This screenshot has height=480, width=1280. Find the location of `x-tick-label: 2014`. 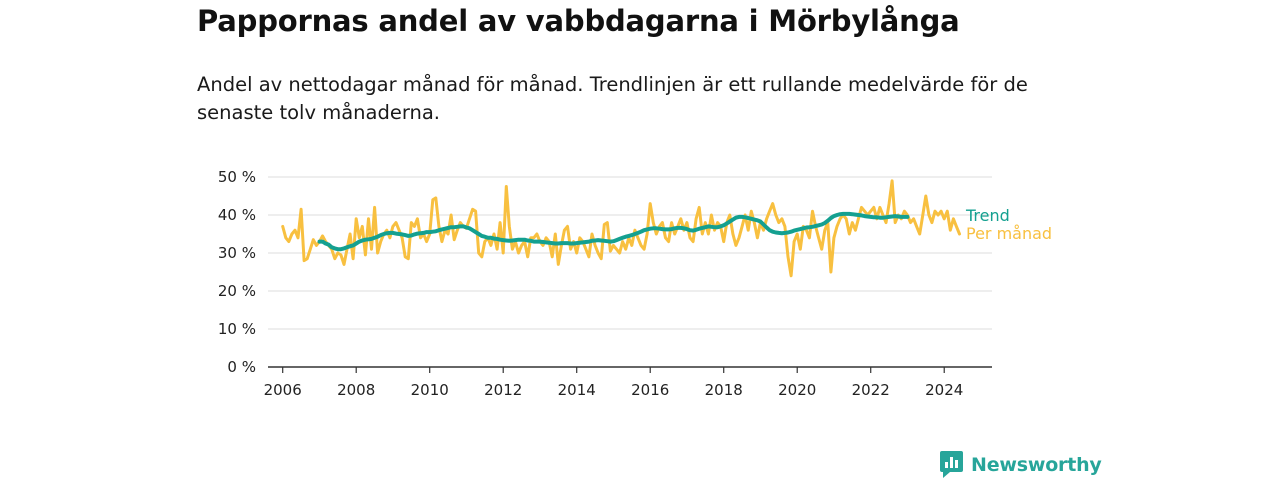

x-tick-label: 2014 is located at coordinates (577, 390).